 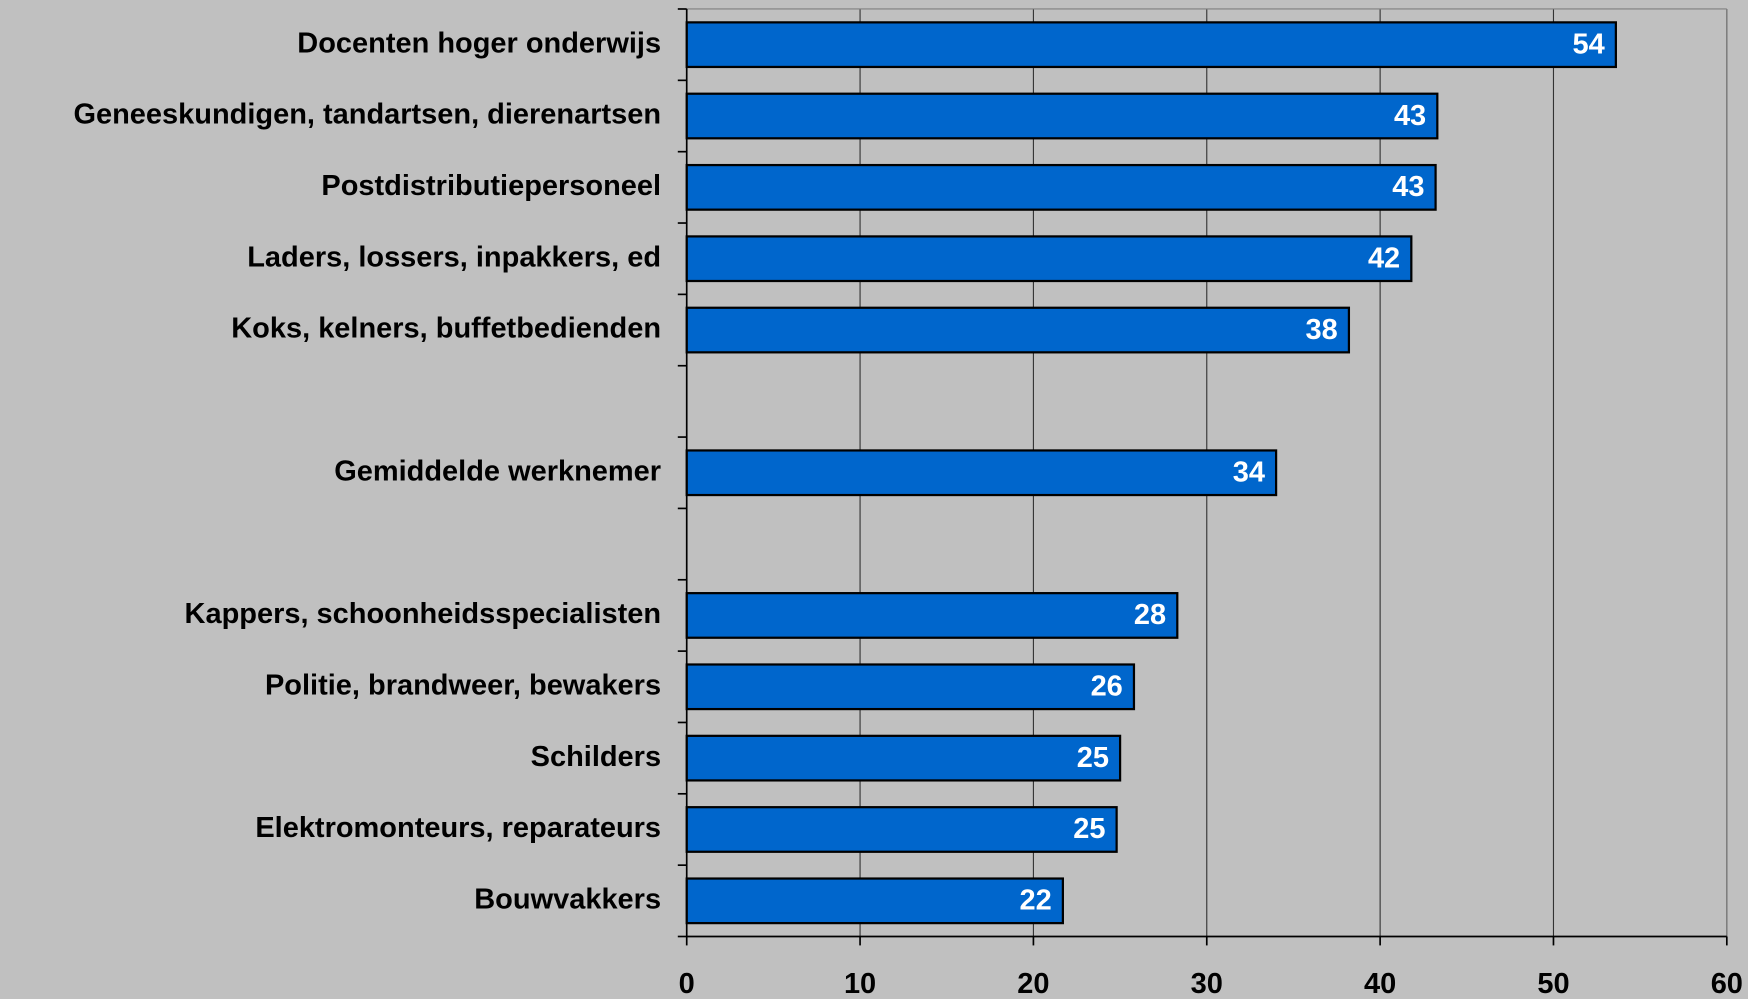 I want to click on x-tick-label: 50, so click(x=1553, y=983).